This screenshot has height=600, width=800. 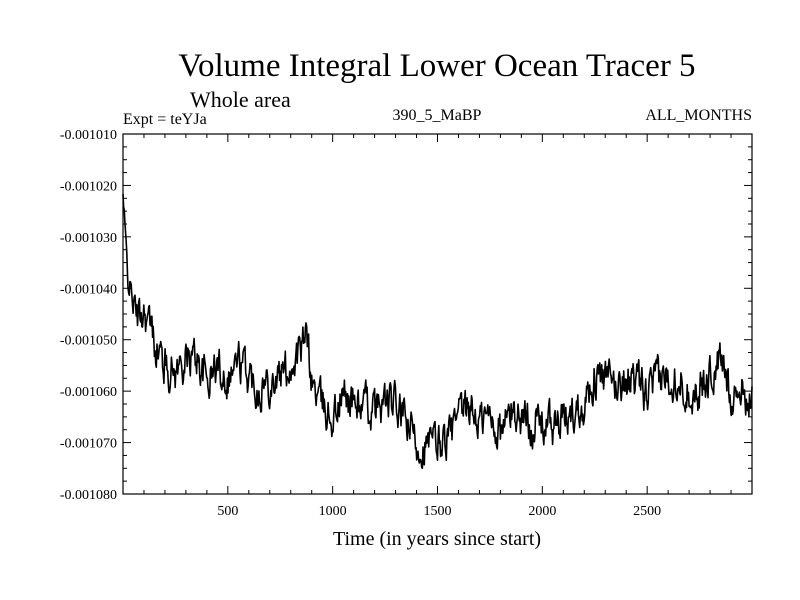 What do you see at coordinates (88, 186) in the screenshot?
I see `y-tick-label: -0.001020` at bounding box center [88, 186].